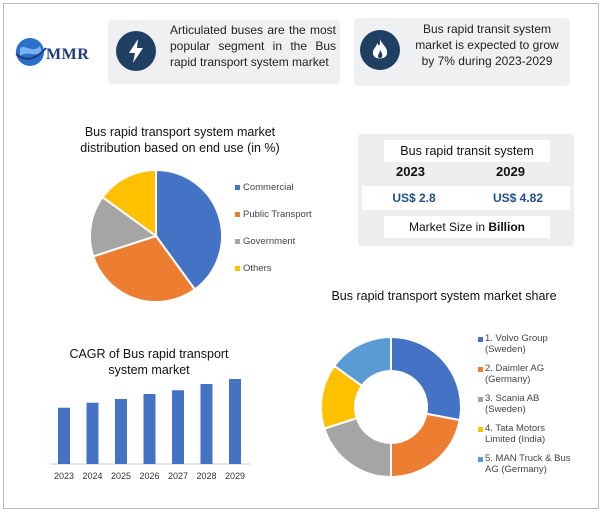 This screenshot has height=514, width=606. What do you see at coordinates (444, 296) in the screenshot?
I see `donut-chart-title: Bus rapid transport system market share` at bounding box center [444, 296].